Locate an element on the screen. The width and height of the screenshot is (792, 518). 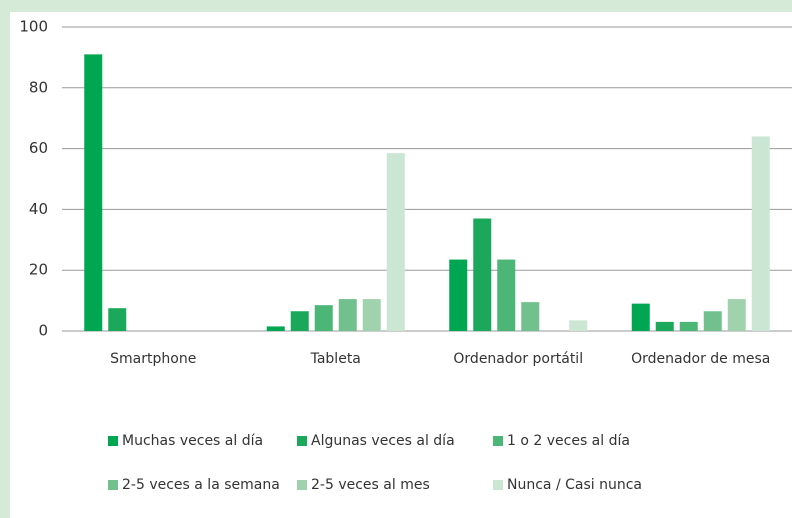
y-tick-label: 100 is located at coordinates (33, 27).